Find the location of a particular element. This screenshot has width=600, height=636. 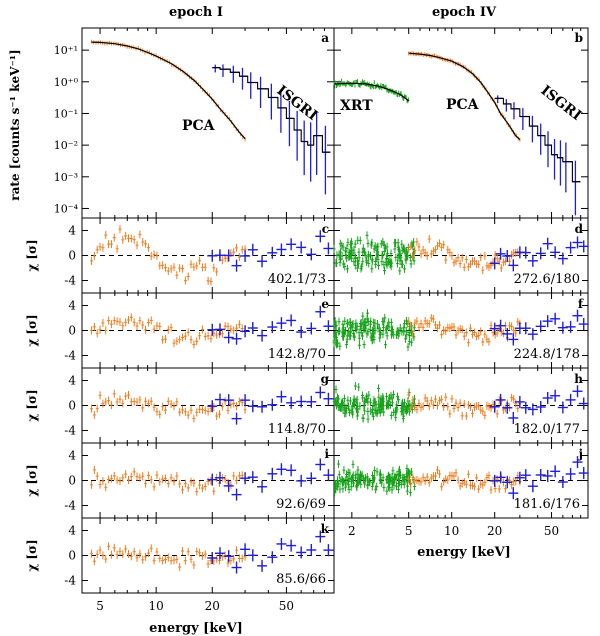

residual-panel-j: j 181.6/176 is located at coordinates (461, 480).